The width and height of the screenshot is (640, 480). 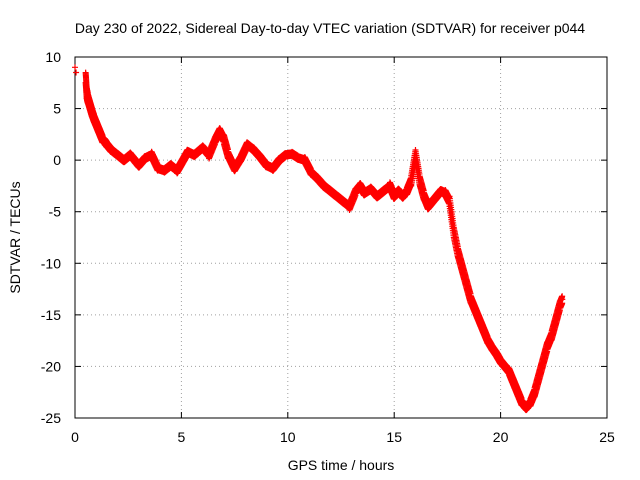 I want to click on y-tick-label: 0, so click(x=57, y=160).